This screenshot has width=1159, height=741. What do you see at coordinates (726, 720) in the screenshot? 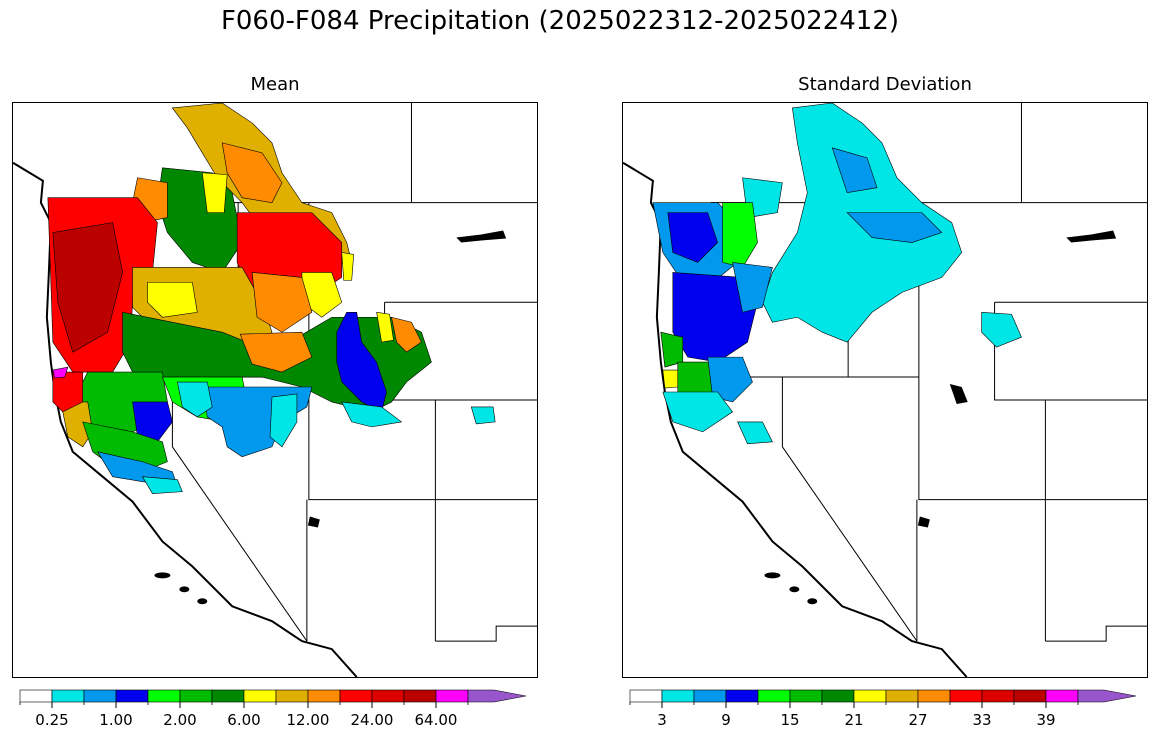
I see `colorbar-tick-label: 9` at bounding box center [726, 720].